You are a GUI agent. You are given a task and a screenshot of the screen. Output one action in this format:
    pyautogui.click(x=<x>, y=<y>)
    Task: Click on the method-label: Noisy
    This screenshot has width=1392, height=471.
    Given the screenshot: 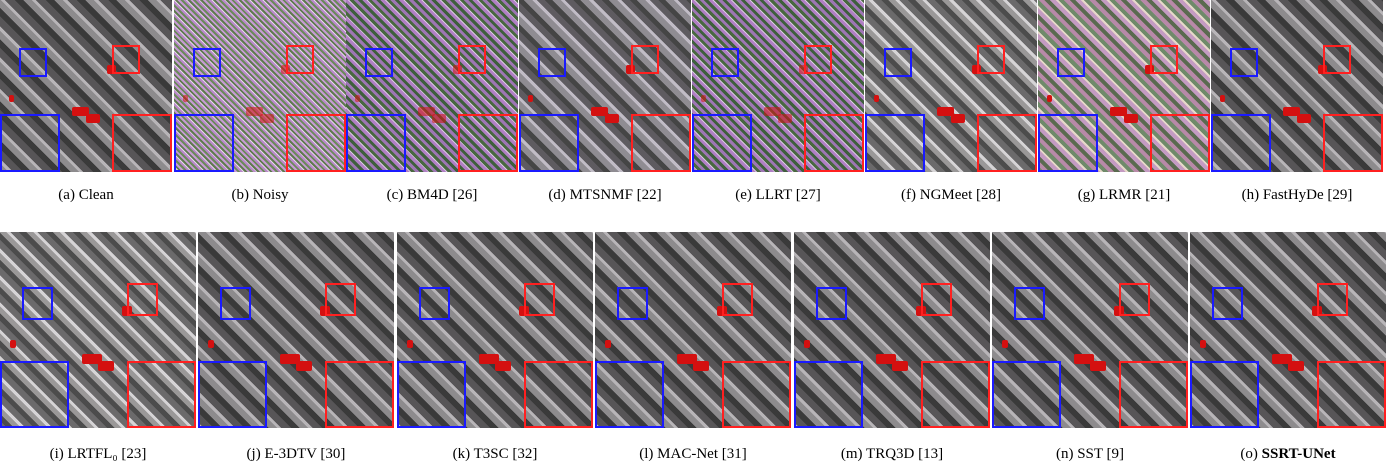 What is the action you would take?
    pyautogui.click(x=270, y=195)
    